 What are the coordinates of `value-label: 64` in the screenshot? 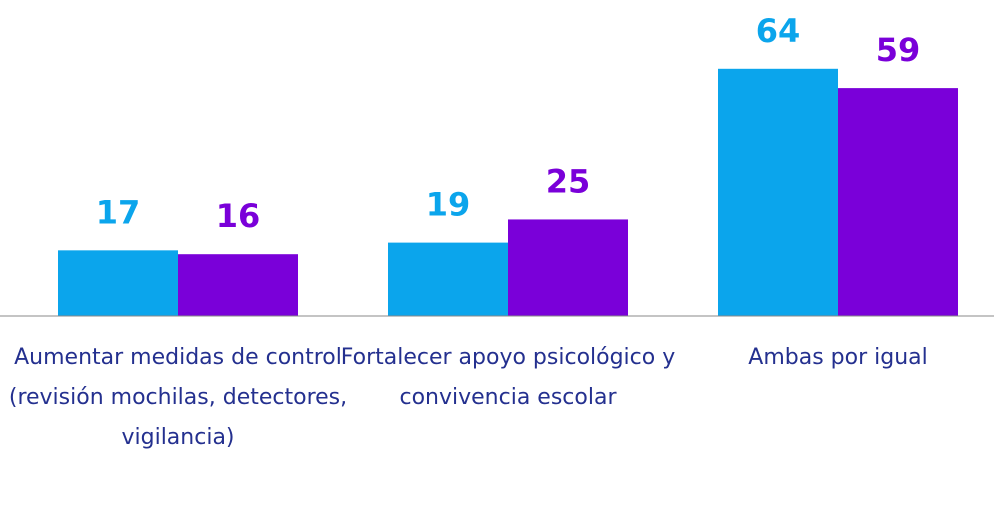 It's located at (778, 31).